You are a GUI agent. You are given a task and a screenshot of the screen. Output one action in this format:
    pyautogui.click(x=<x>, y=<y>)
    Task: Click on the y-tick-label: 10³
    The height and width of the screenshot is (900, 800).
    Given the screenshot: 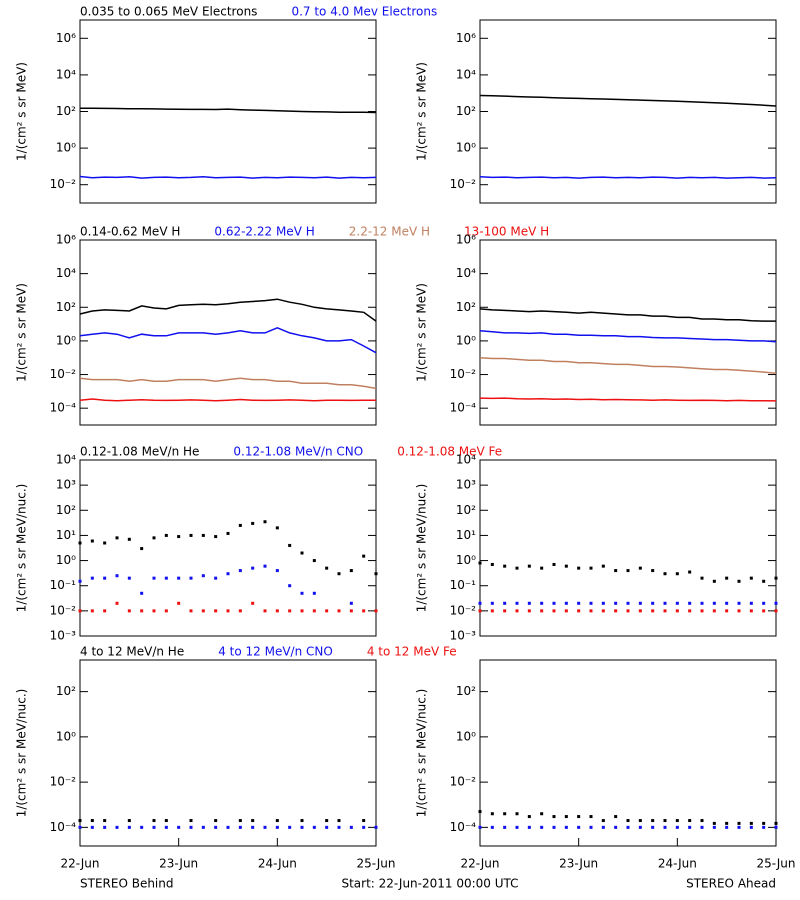 What is the action you would take?
    pyautogui.click(x=466, y=485)
    